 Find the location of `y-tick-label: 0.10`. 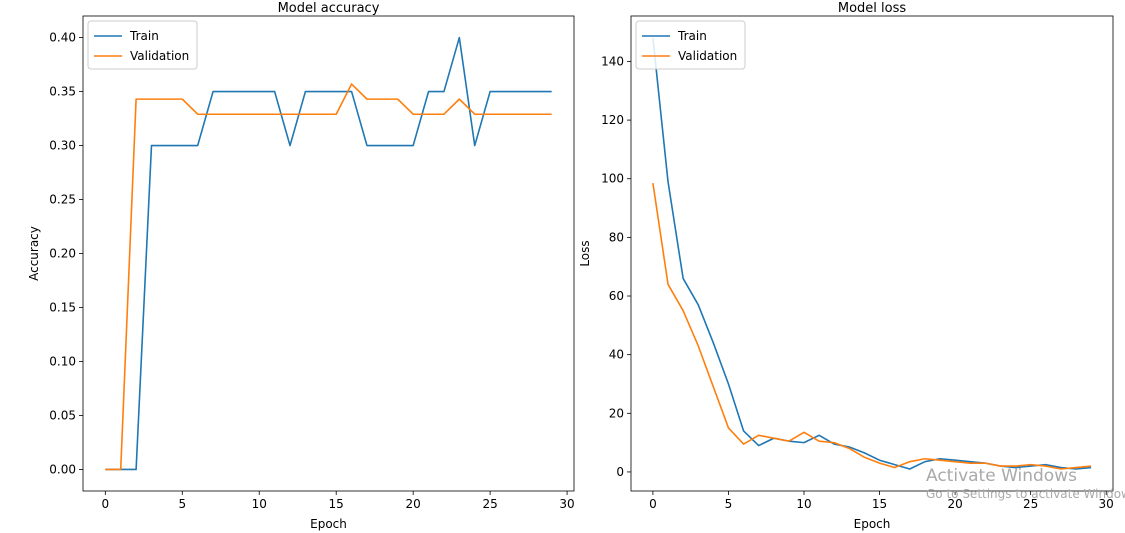

y-tick-label: 0.10 is located at coordinates (62, 361).